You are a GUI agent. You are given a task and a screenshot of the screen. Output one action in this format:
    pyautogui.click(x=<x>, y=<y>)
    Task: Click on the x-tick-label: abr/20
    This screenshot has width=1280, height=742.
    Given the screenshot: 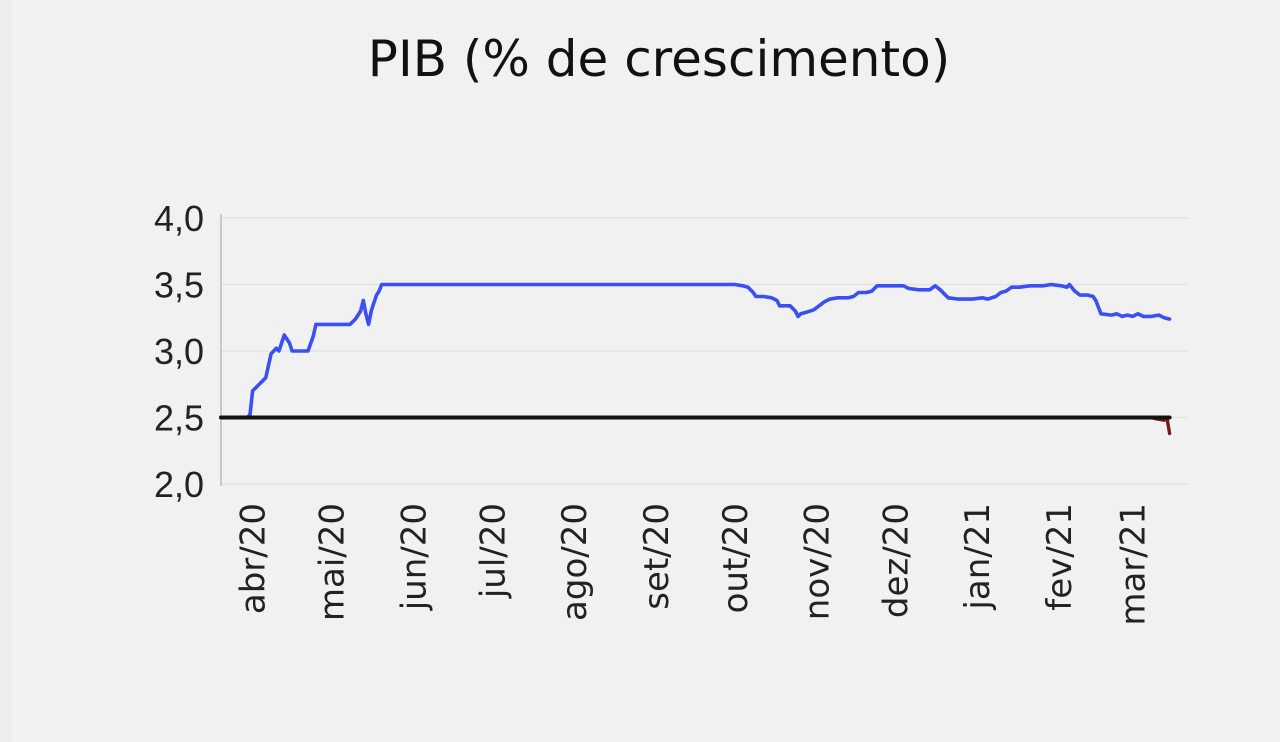 What is the action you would take?
    pyautogui.click(x=254, y=558)
    